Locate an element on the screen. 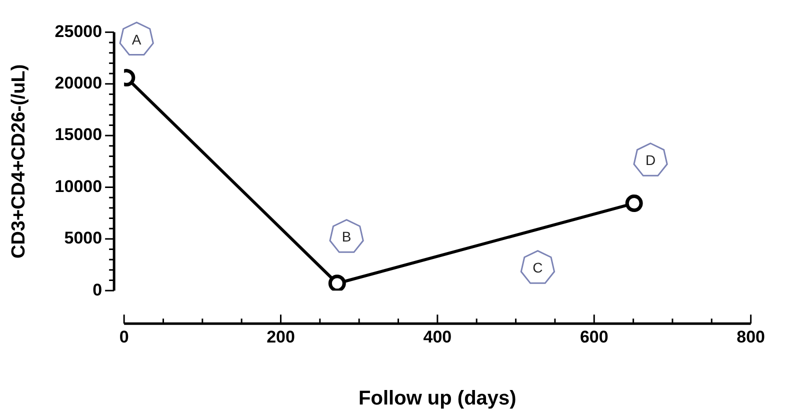  x-tick-label: 200 is located at coordinates (280, 336).